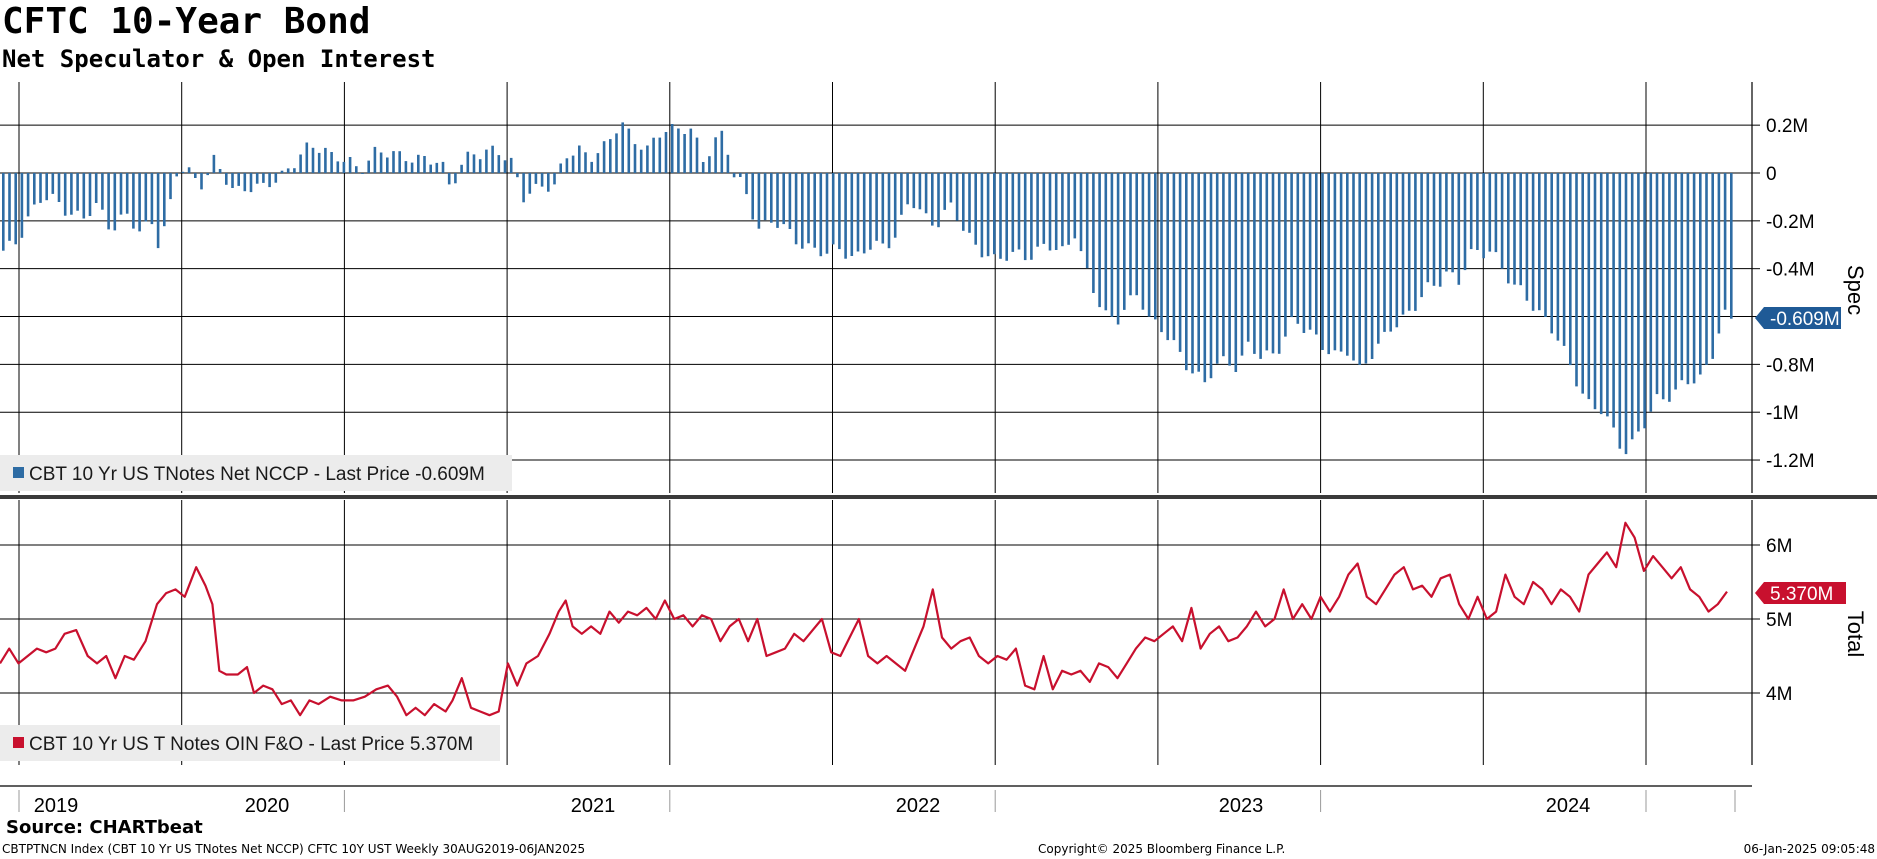  Describe the element at coordinates (1809, 849) in the screenshot. I see `footer-timestamp: 06-Jan-2025 09:05:48` at that location.